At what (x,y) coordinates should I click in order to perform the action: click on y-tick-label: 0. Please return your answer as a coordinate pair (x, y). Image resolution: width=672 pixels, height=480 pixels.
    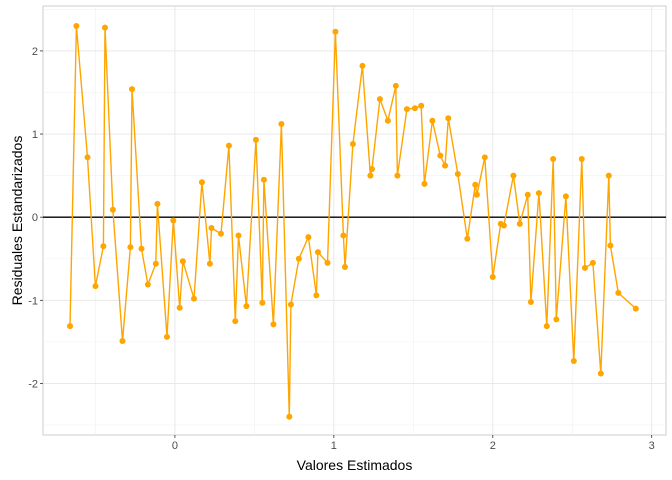
    Looking at the image, I should click on (35, 218).